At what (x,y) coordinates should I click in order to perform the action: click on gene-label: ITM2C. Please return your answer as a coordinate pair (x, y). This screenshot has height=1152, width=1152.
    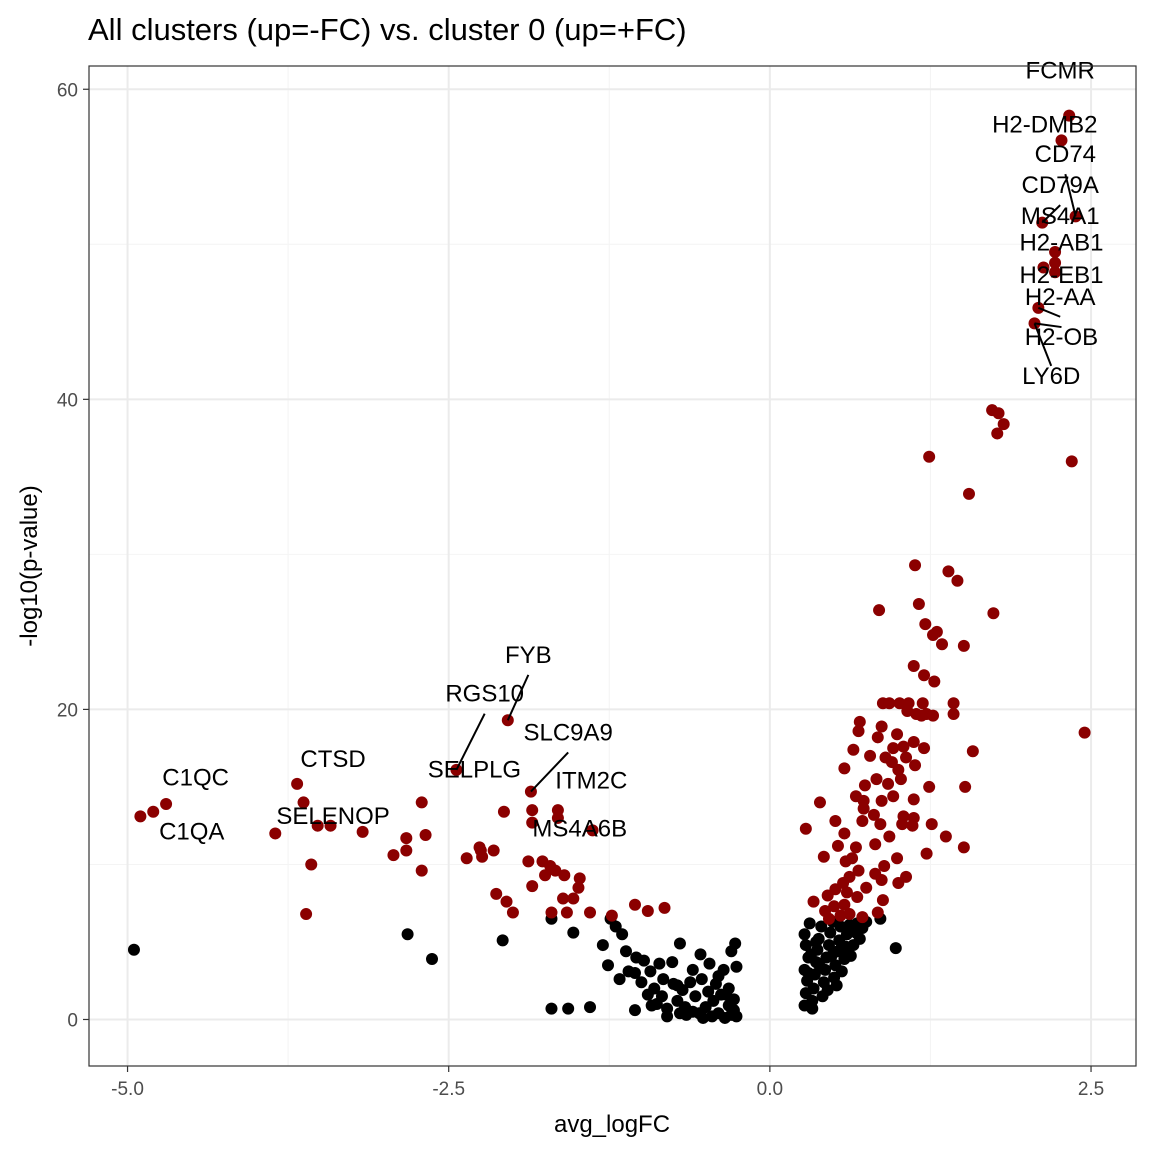
    Looking at the image, I should click on (591, 780).